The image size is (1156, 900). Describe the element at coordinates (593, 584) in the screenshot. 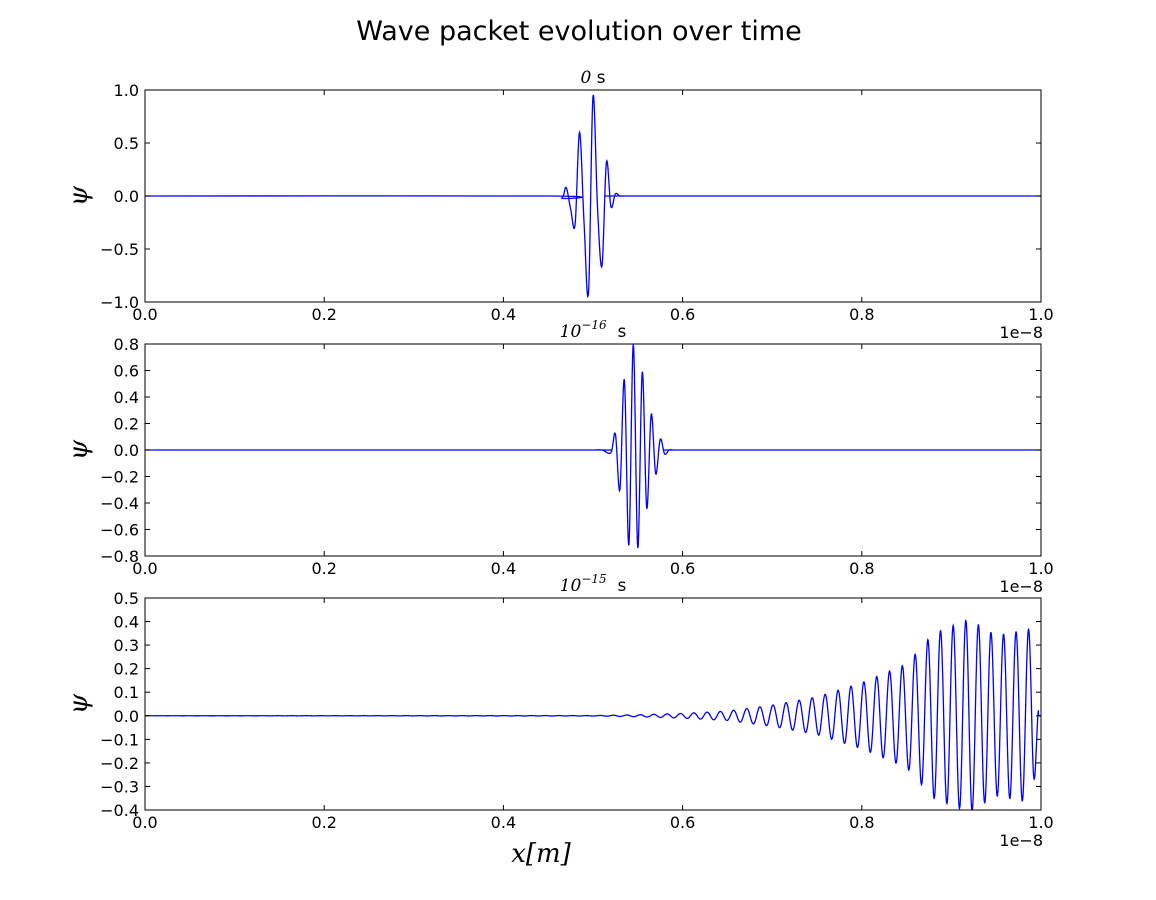

I see `subplot-title: 10−15 s` at that location.